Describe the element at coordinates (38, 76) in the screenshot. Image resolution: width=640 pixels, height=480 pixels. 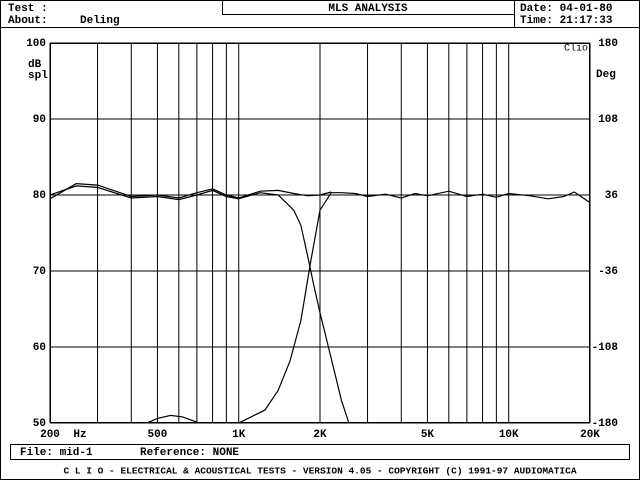
I see `y-label: spl` at that location.